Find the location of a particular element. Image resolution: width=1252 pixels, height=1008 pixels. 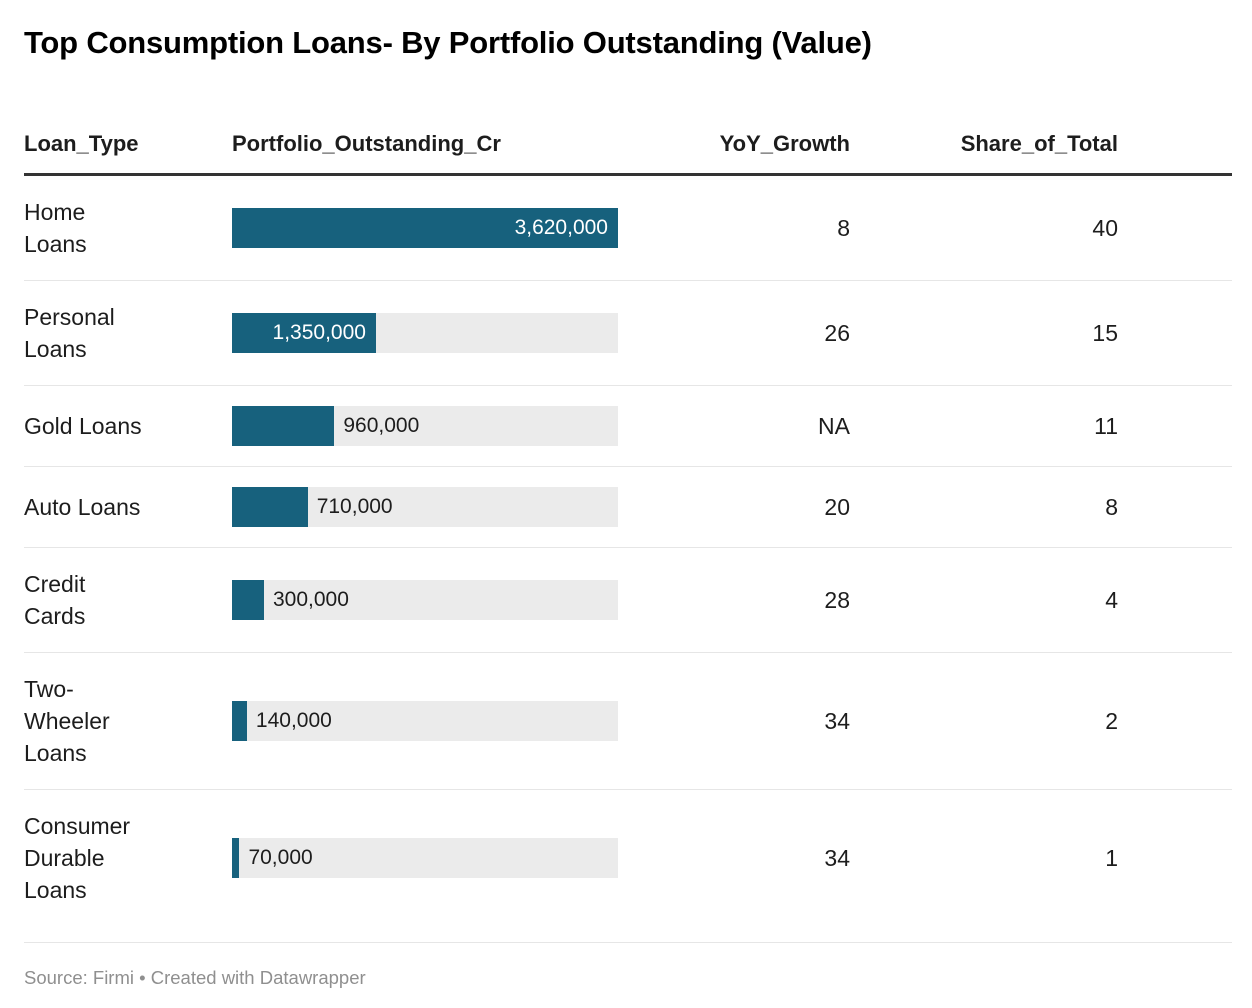

bar-track: 710,000 is located at coordinates (425, 507).